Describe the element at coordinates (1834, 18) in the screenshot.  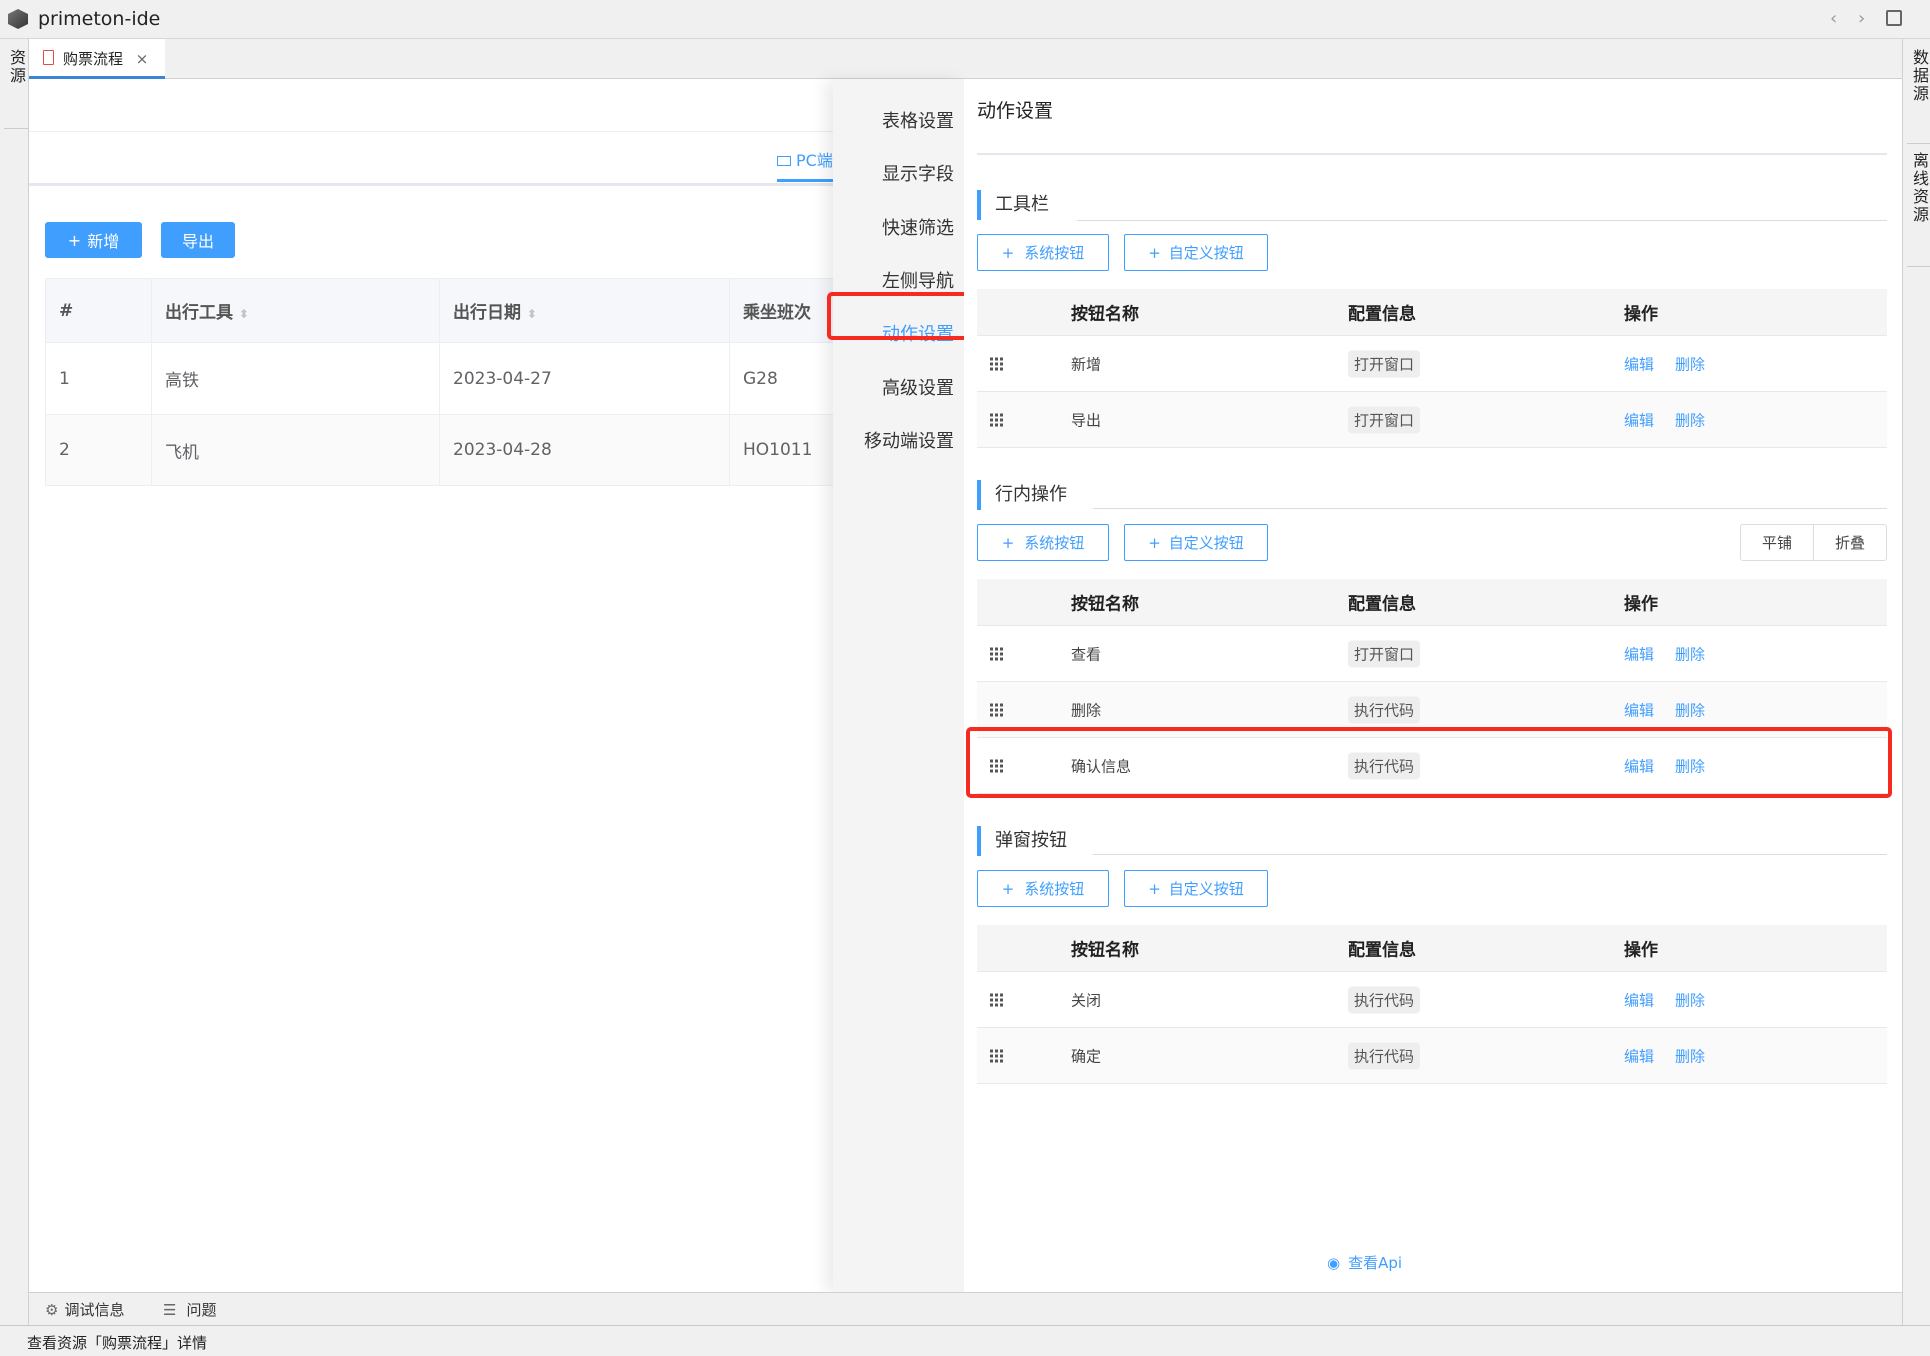
I see `back-icon: ‹` at that location.